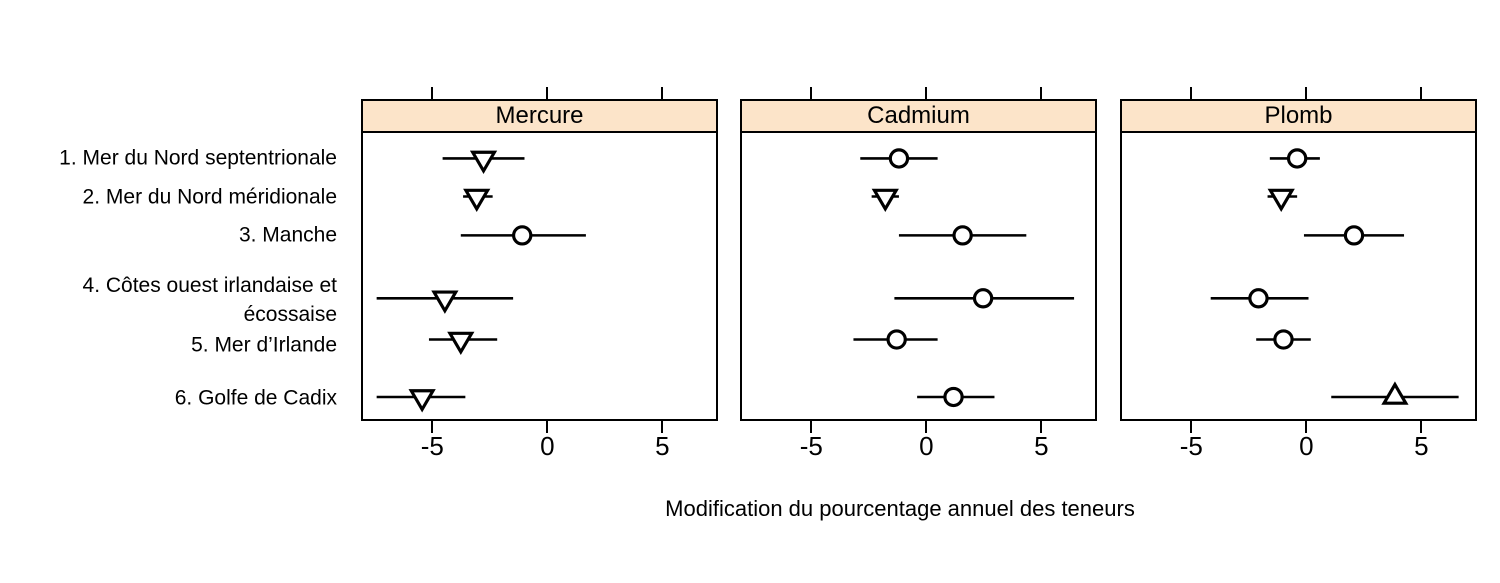  I want to click on plot-panel-mercure, so click(539, 276).